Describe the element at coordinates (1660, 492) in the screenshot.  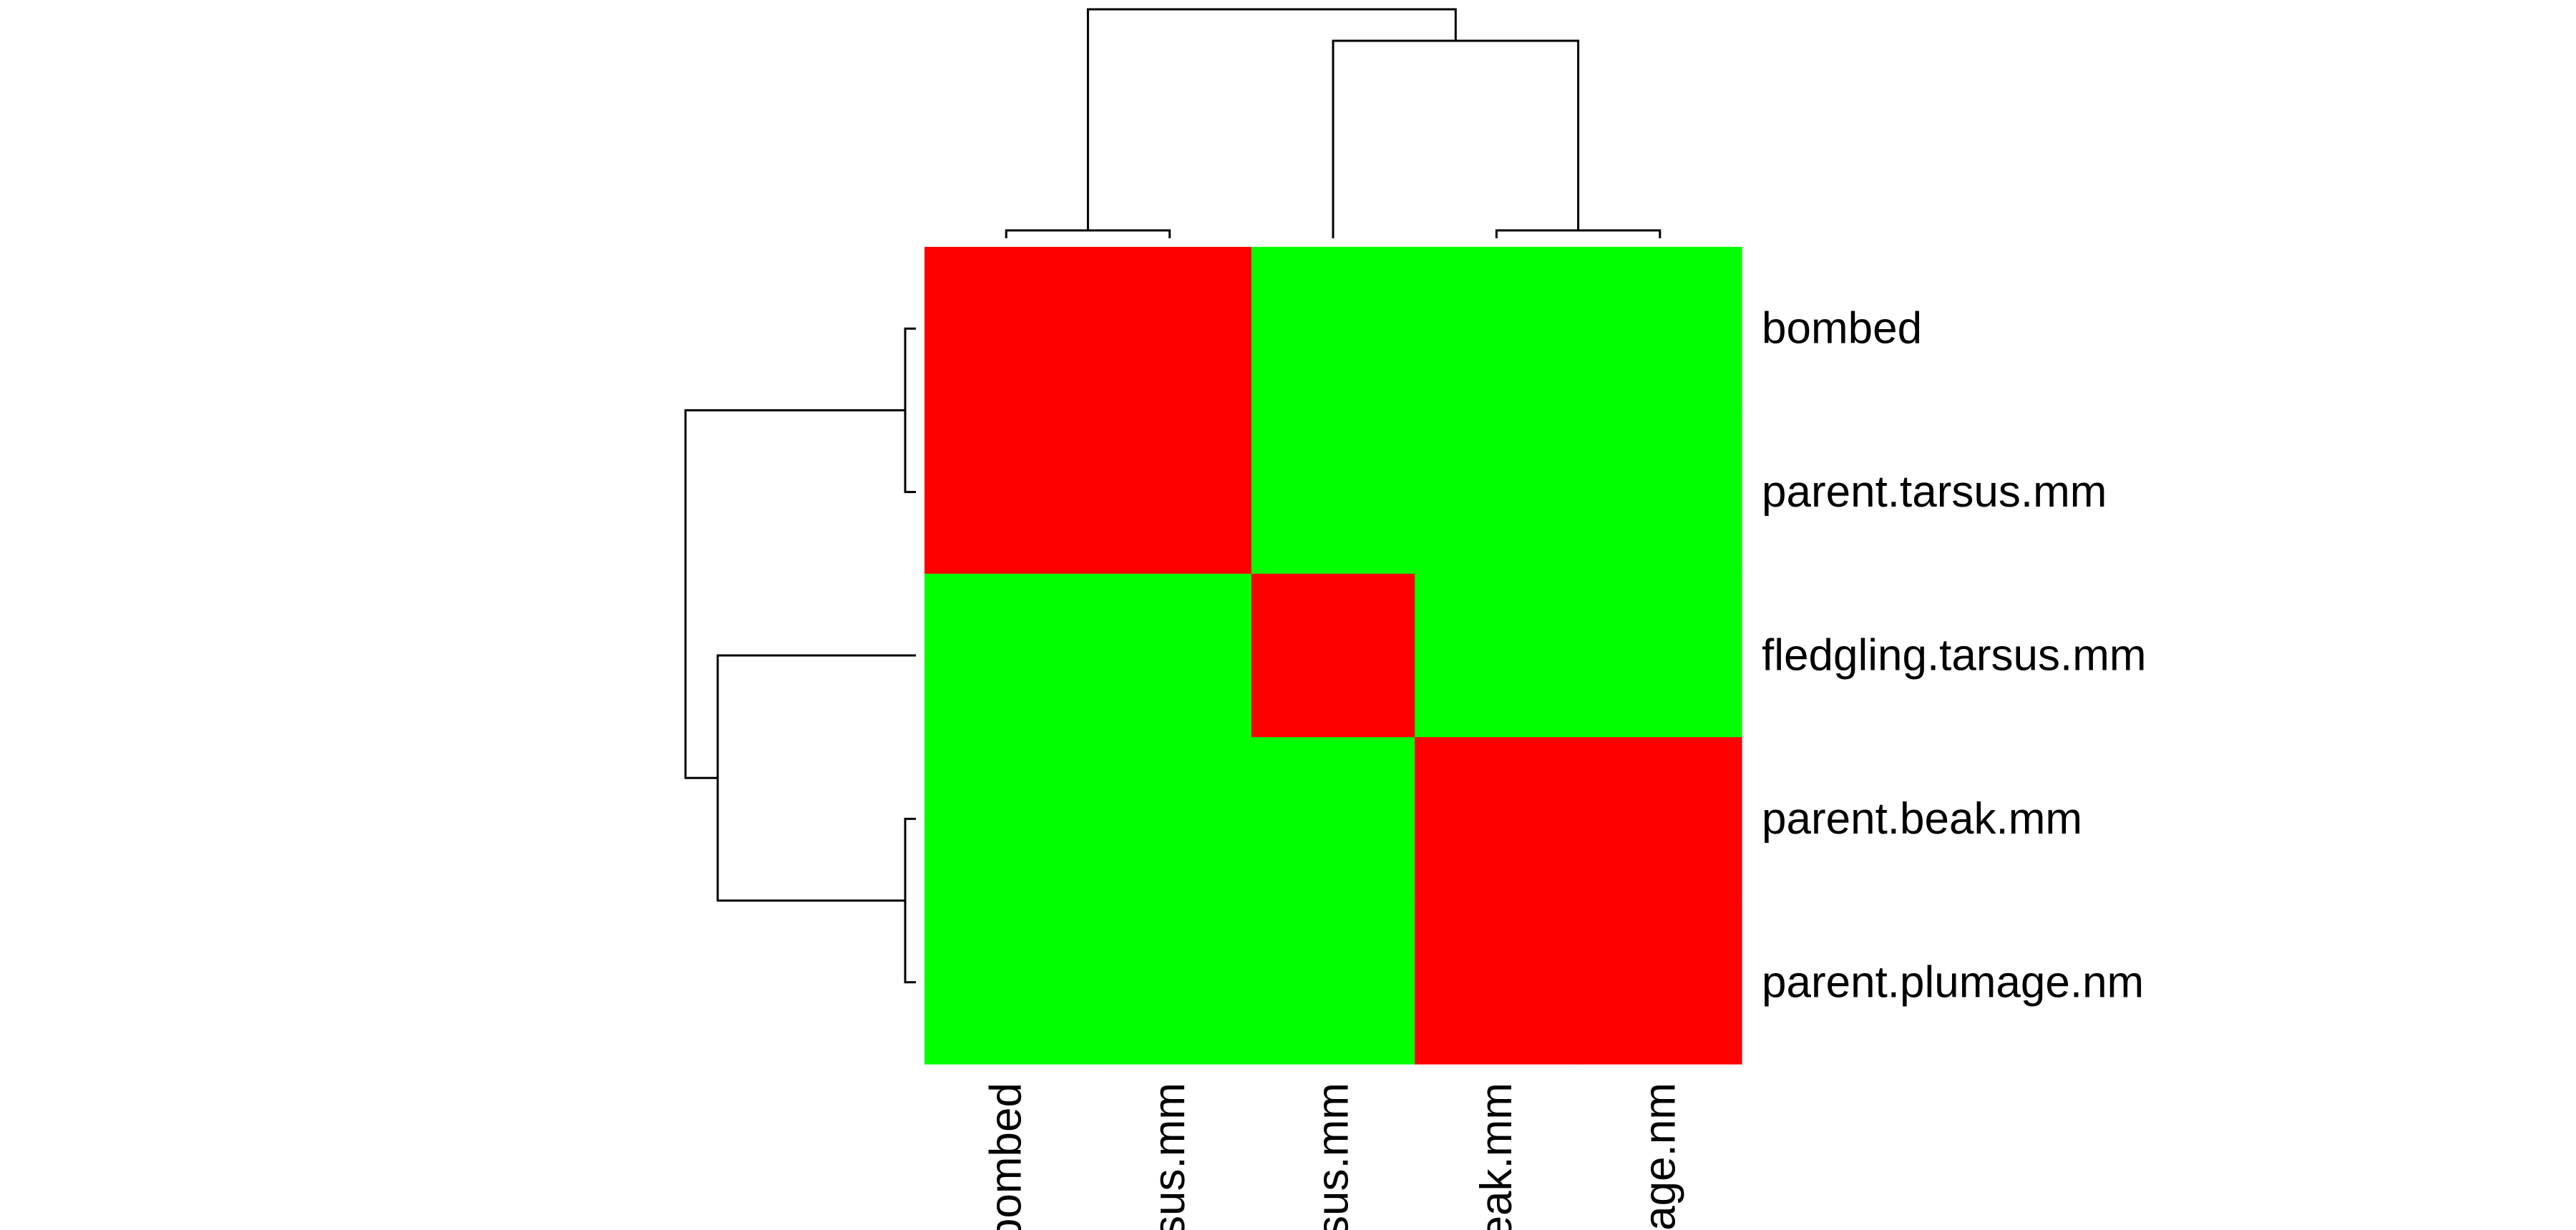
I see `heatmap-cell-r1-c4` at that location.